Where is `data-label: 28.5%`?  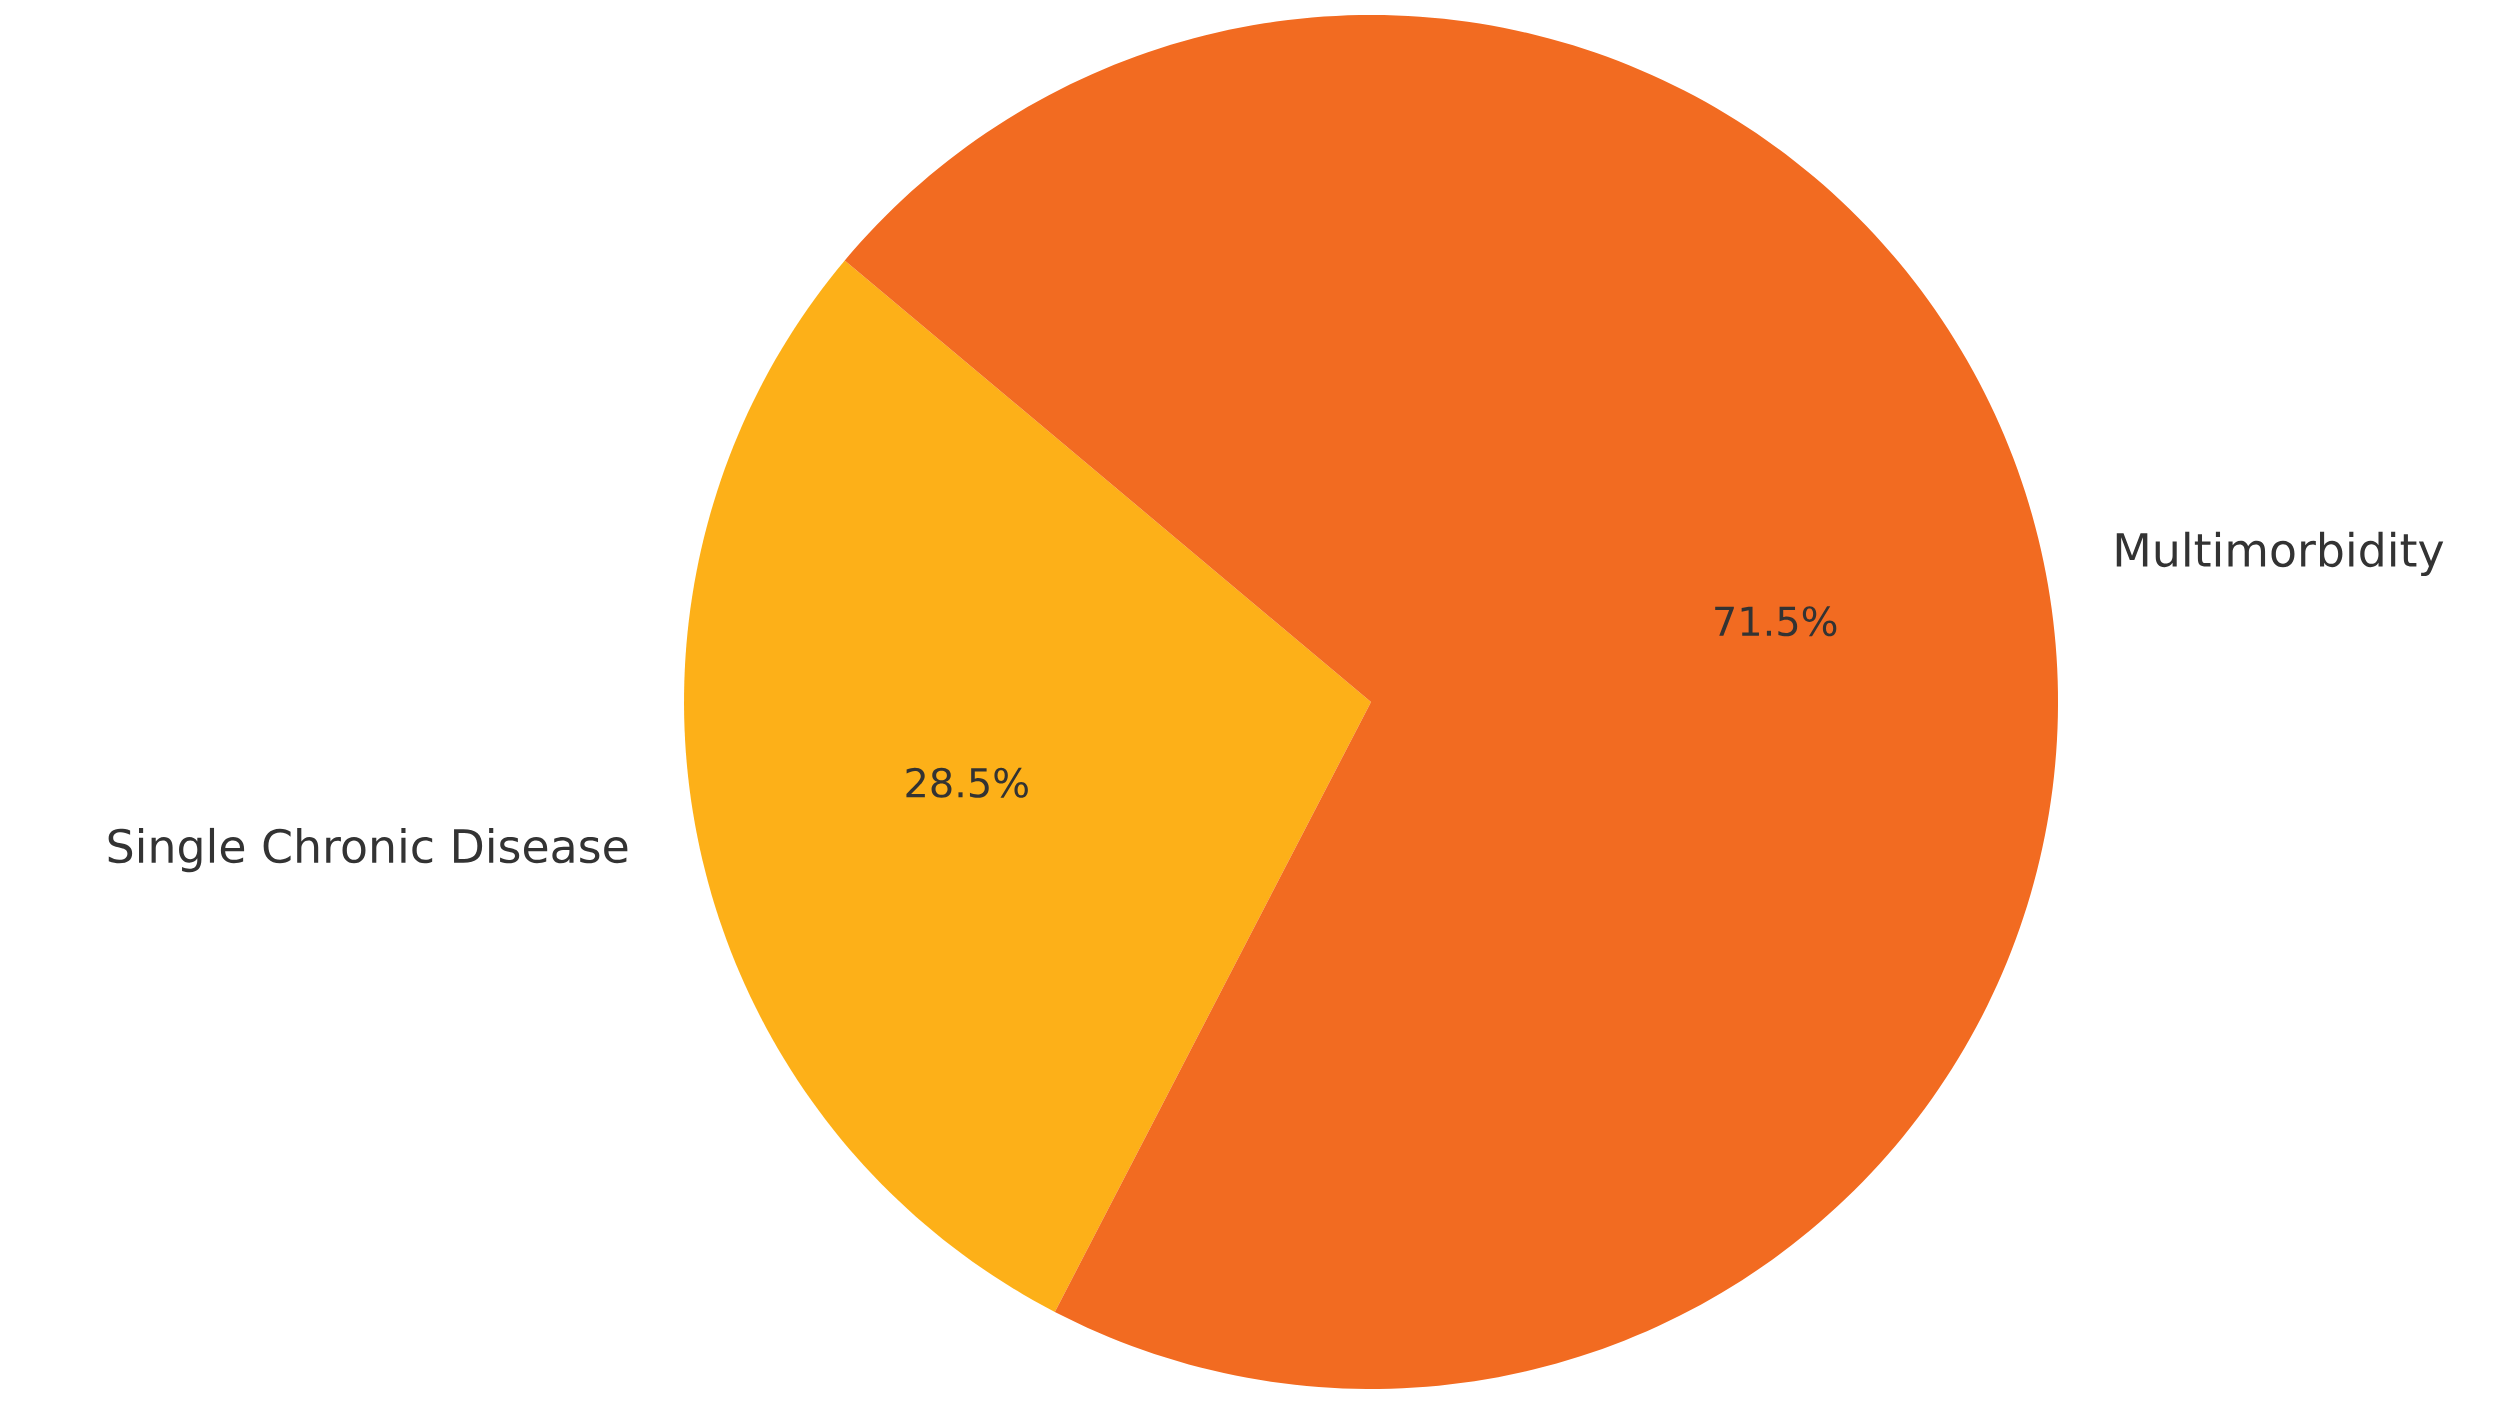
data-label: 28.5% is located at coordinates (967, 782).